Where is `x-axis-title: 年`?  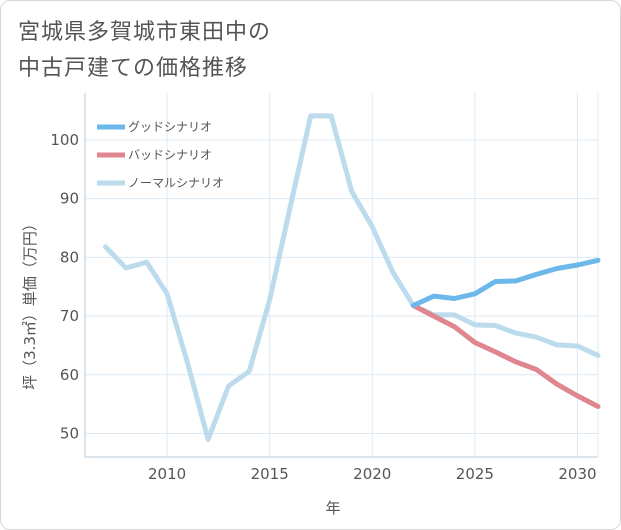 x-axis-title: 年 is located at coordinates (332, 508).